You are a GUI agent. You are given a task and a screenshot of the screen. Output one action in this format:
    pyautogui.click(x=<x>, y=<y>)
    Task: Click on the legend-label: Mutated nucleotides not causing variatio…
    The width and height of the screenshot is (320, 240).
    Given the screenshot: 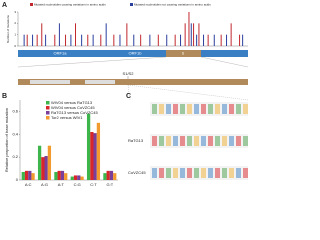 What is the action you would take?
    pyautogui.click(x=172, y=4)
    